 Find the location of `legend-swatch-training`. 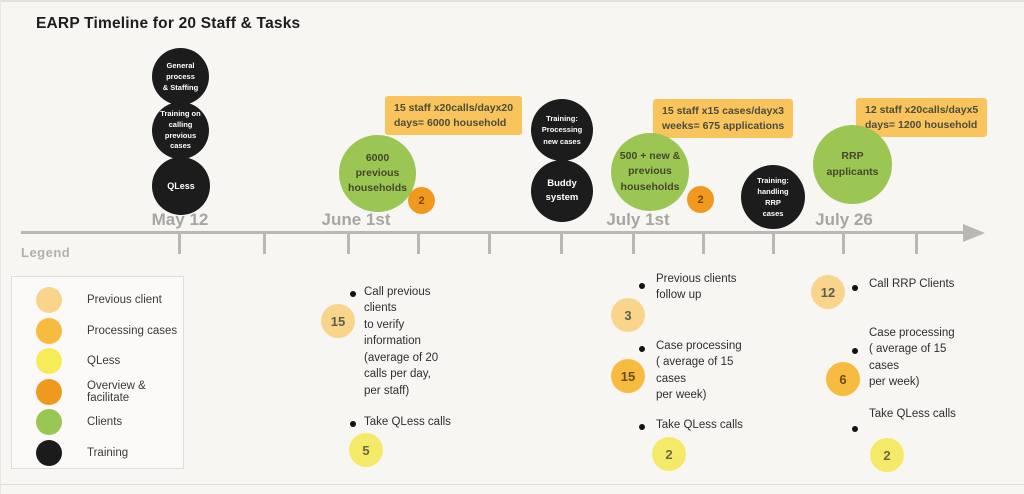

legend-swatch-training is located at coordinates (49, 452).